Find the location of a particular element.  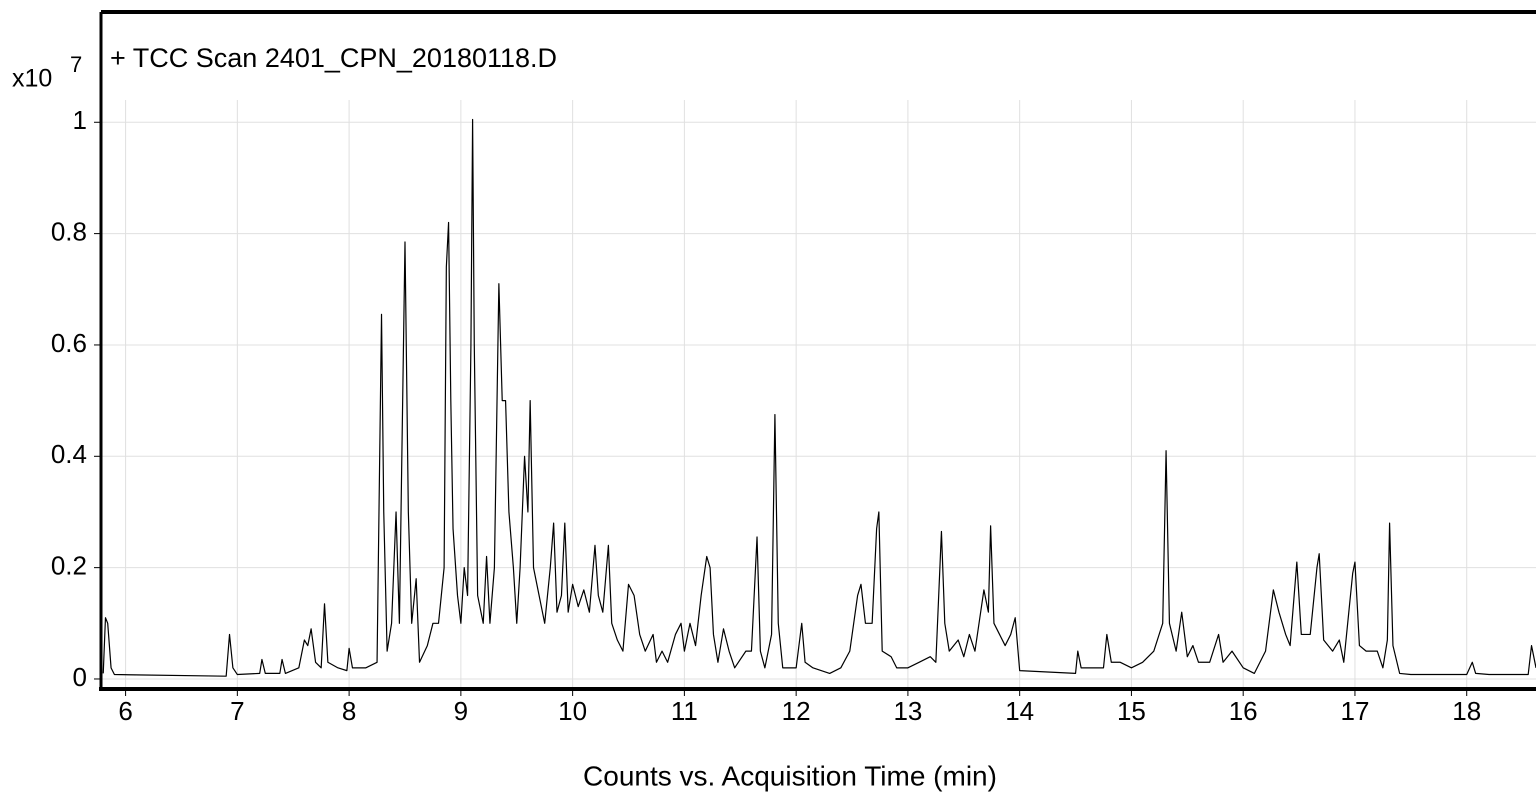

x-tick-label: 10 is located at coordinates (572, 711).